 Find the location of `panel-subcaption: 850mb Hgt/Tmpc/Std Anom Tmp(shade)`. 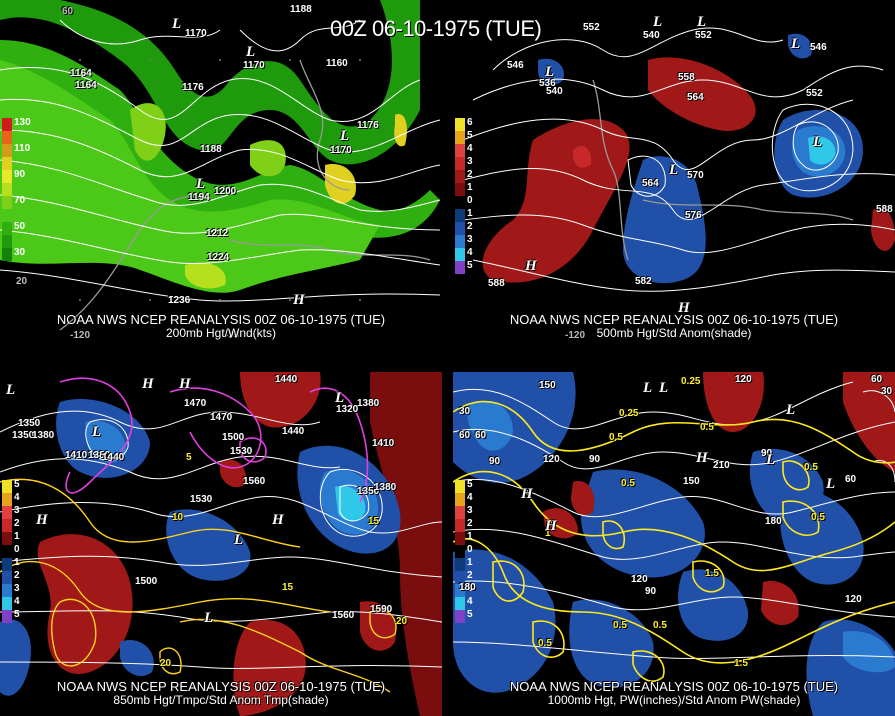

panel-subcaption: 850mb Hgt/Tmpc/Std Anom Tmp(shade) is located at coordinates (221, 700).